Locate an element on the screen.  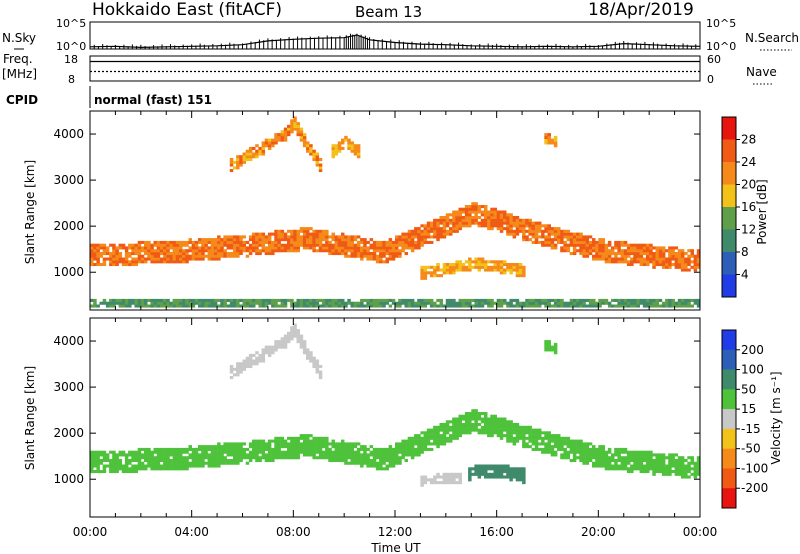
y-tick-label: 4000 is located at coordinates (68, 341).